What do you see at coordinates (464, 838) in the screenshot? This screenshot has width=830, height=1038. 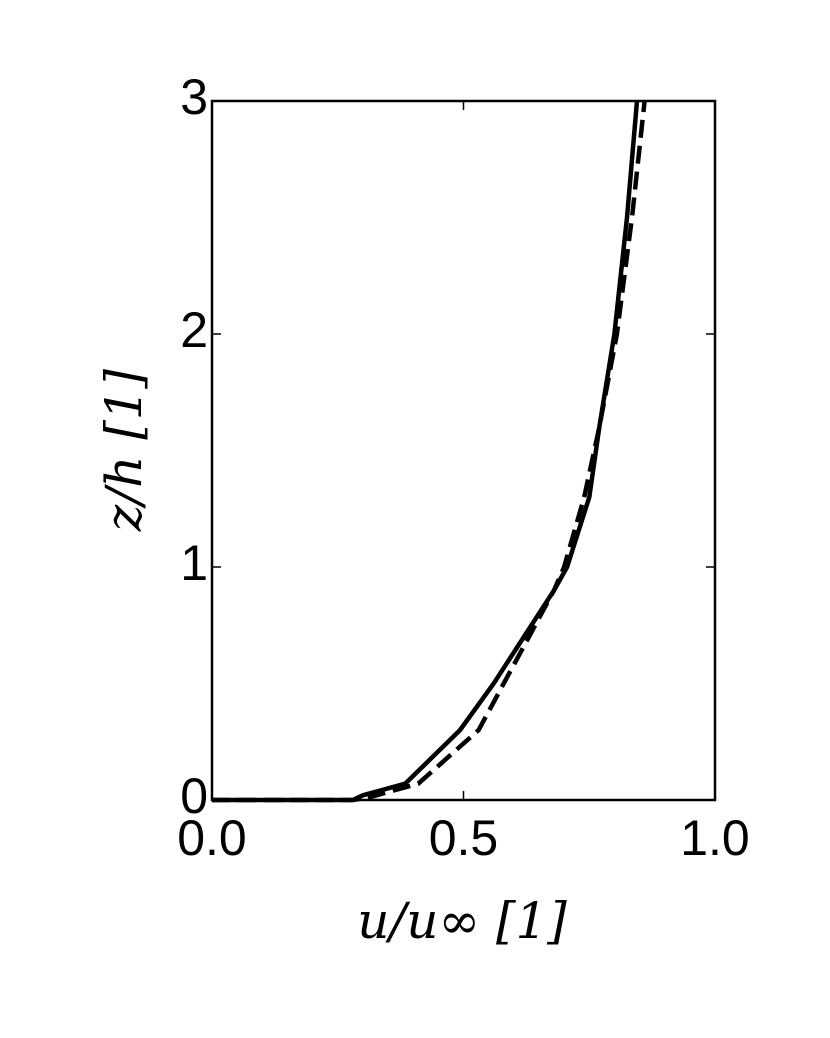 I see `x-tick-label: 0.5` at bounding box center [464, 838].